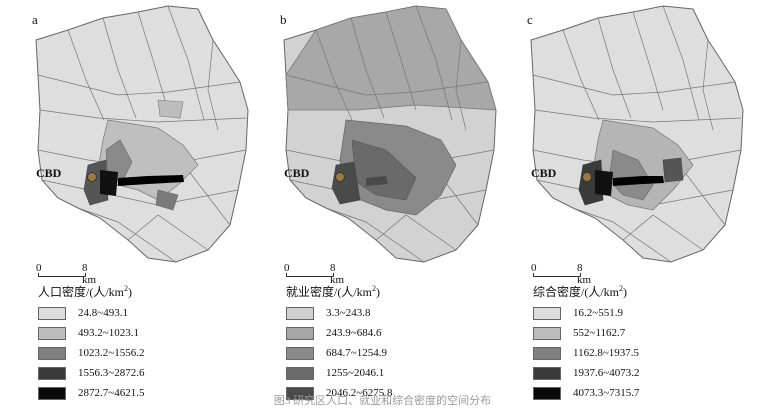 This screenshot has height=409, width=765. What do you see at coordinates (103, 313) in the screenshot?
I see `legend-label: 24.8~493.1` at bounding box center [103, 313].